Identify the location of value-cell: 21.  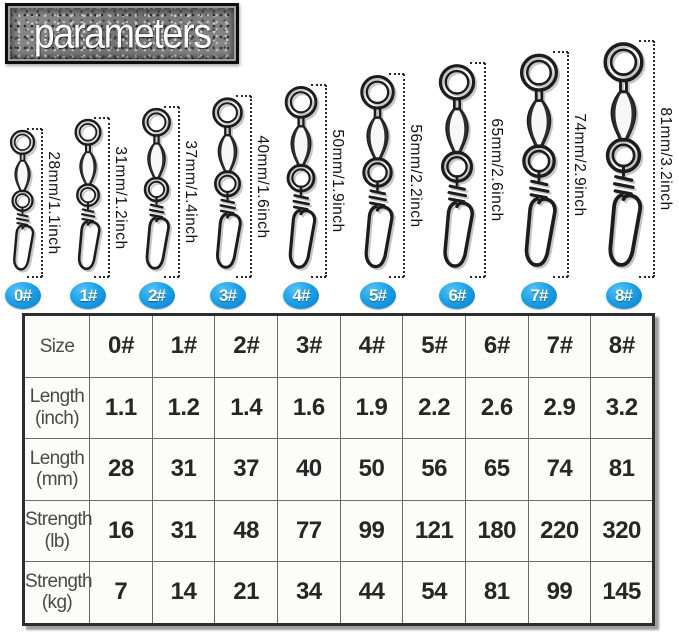
(246, 593).